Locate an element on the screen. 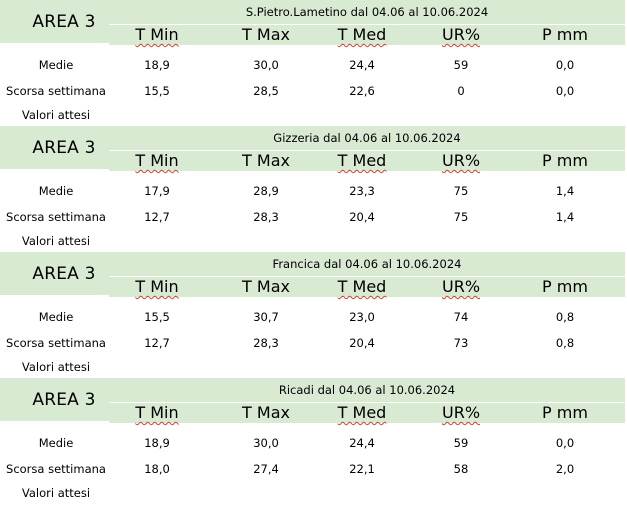 This screenshot has width=627, height=507. station-title: Gizzeria dal 04.06 al 10.06.2024 is located at coordinates (367, 138).